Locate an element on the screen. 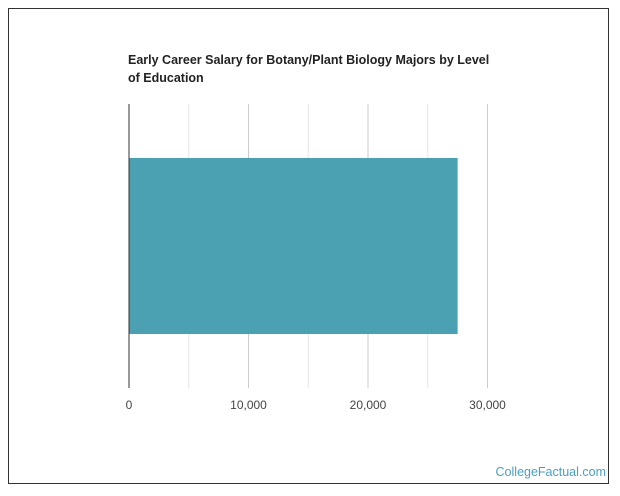 This screenshot has height=496, width=620. x-tick-label: 30,000 is located at coordinates (487, 405).